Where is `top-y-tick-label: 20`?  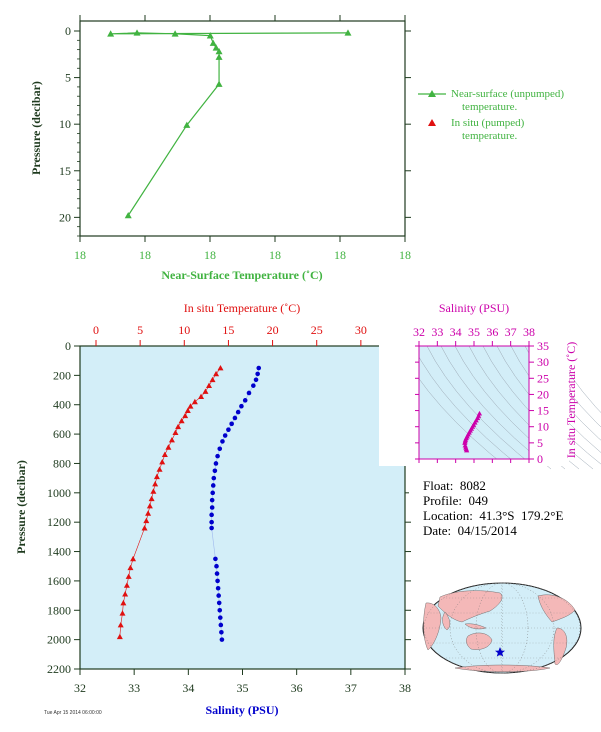
top-y-tick-label: 20 is located at coordinates (65, 217).